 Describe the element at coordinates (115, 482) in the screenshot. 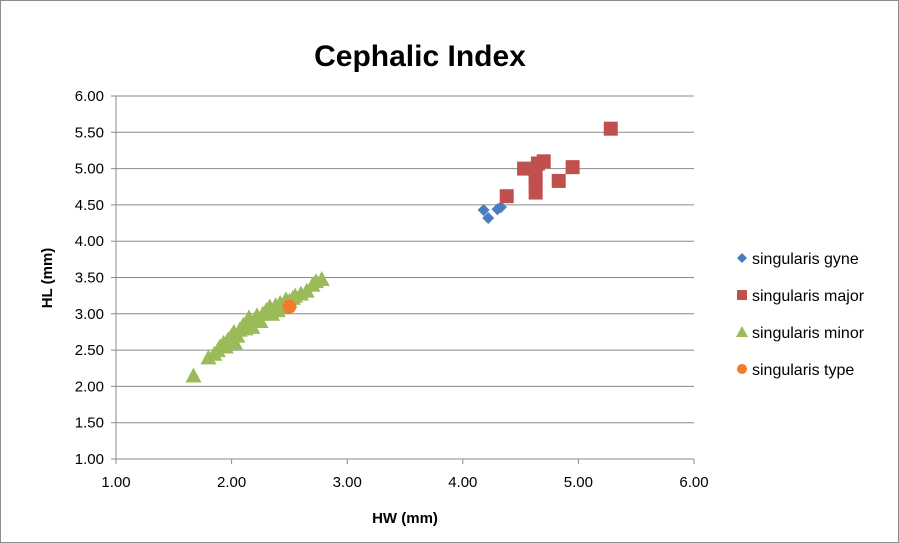

I see `x-tick-label: 1.00` at that location.